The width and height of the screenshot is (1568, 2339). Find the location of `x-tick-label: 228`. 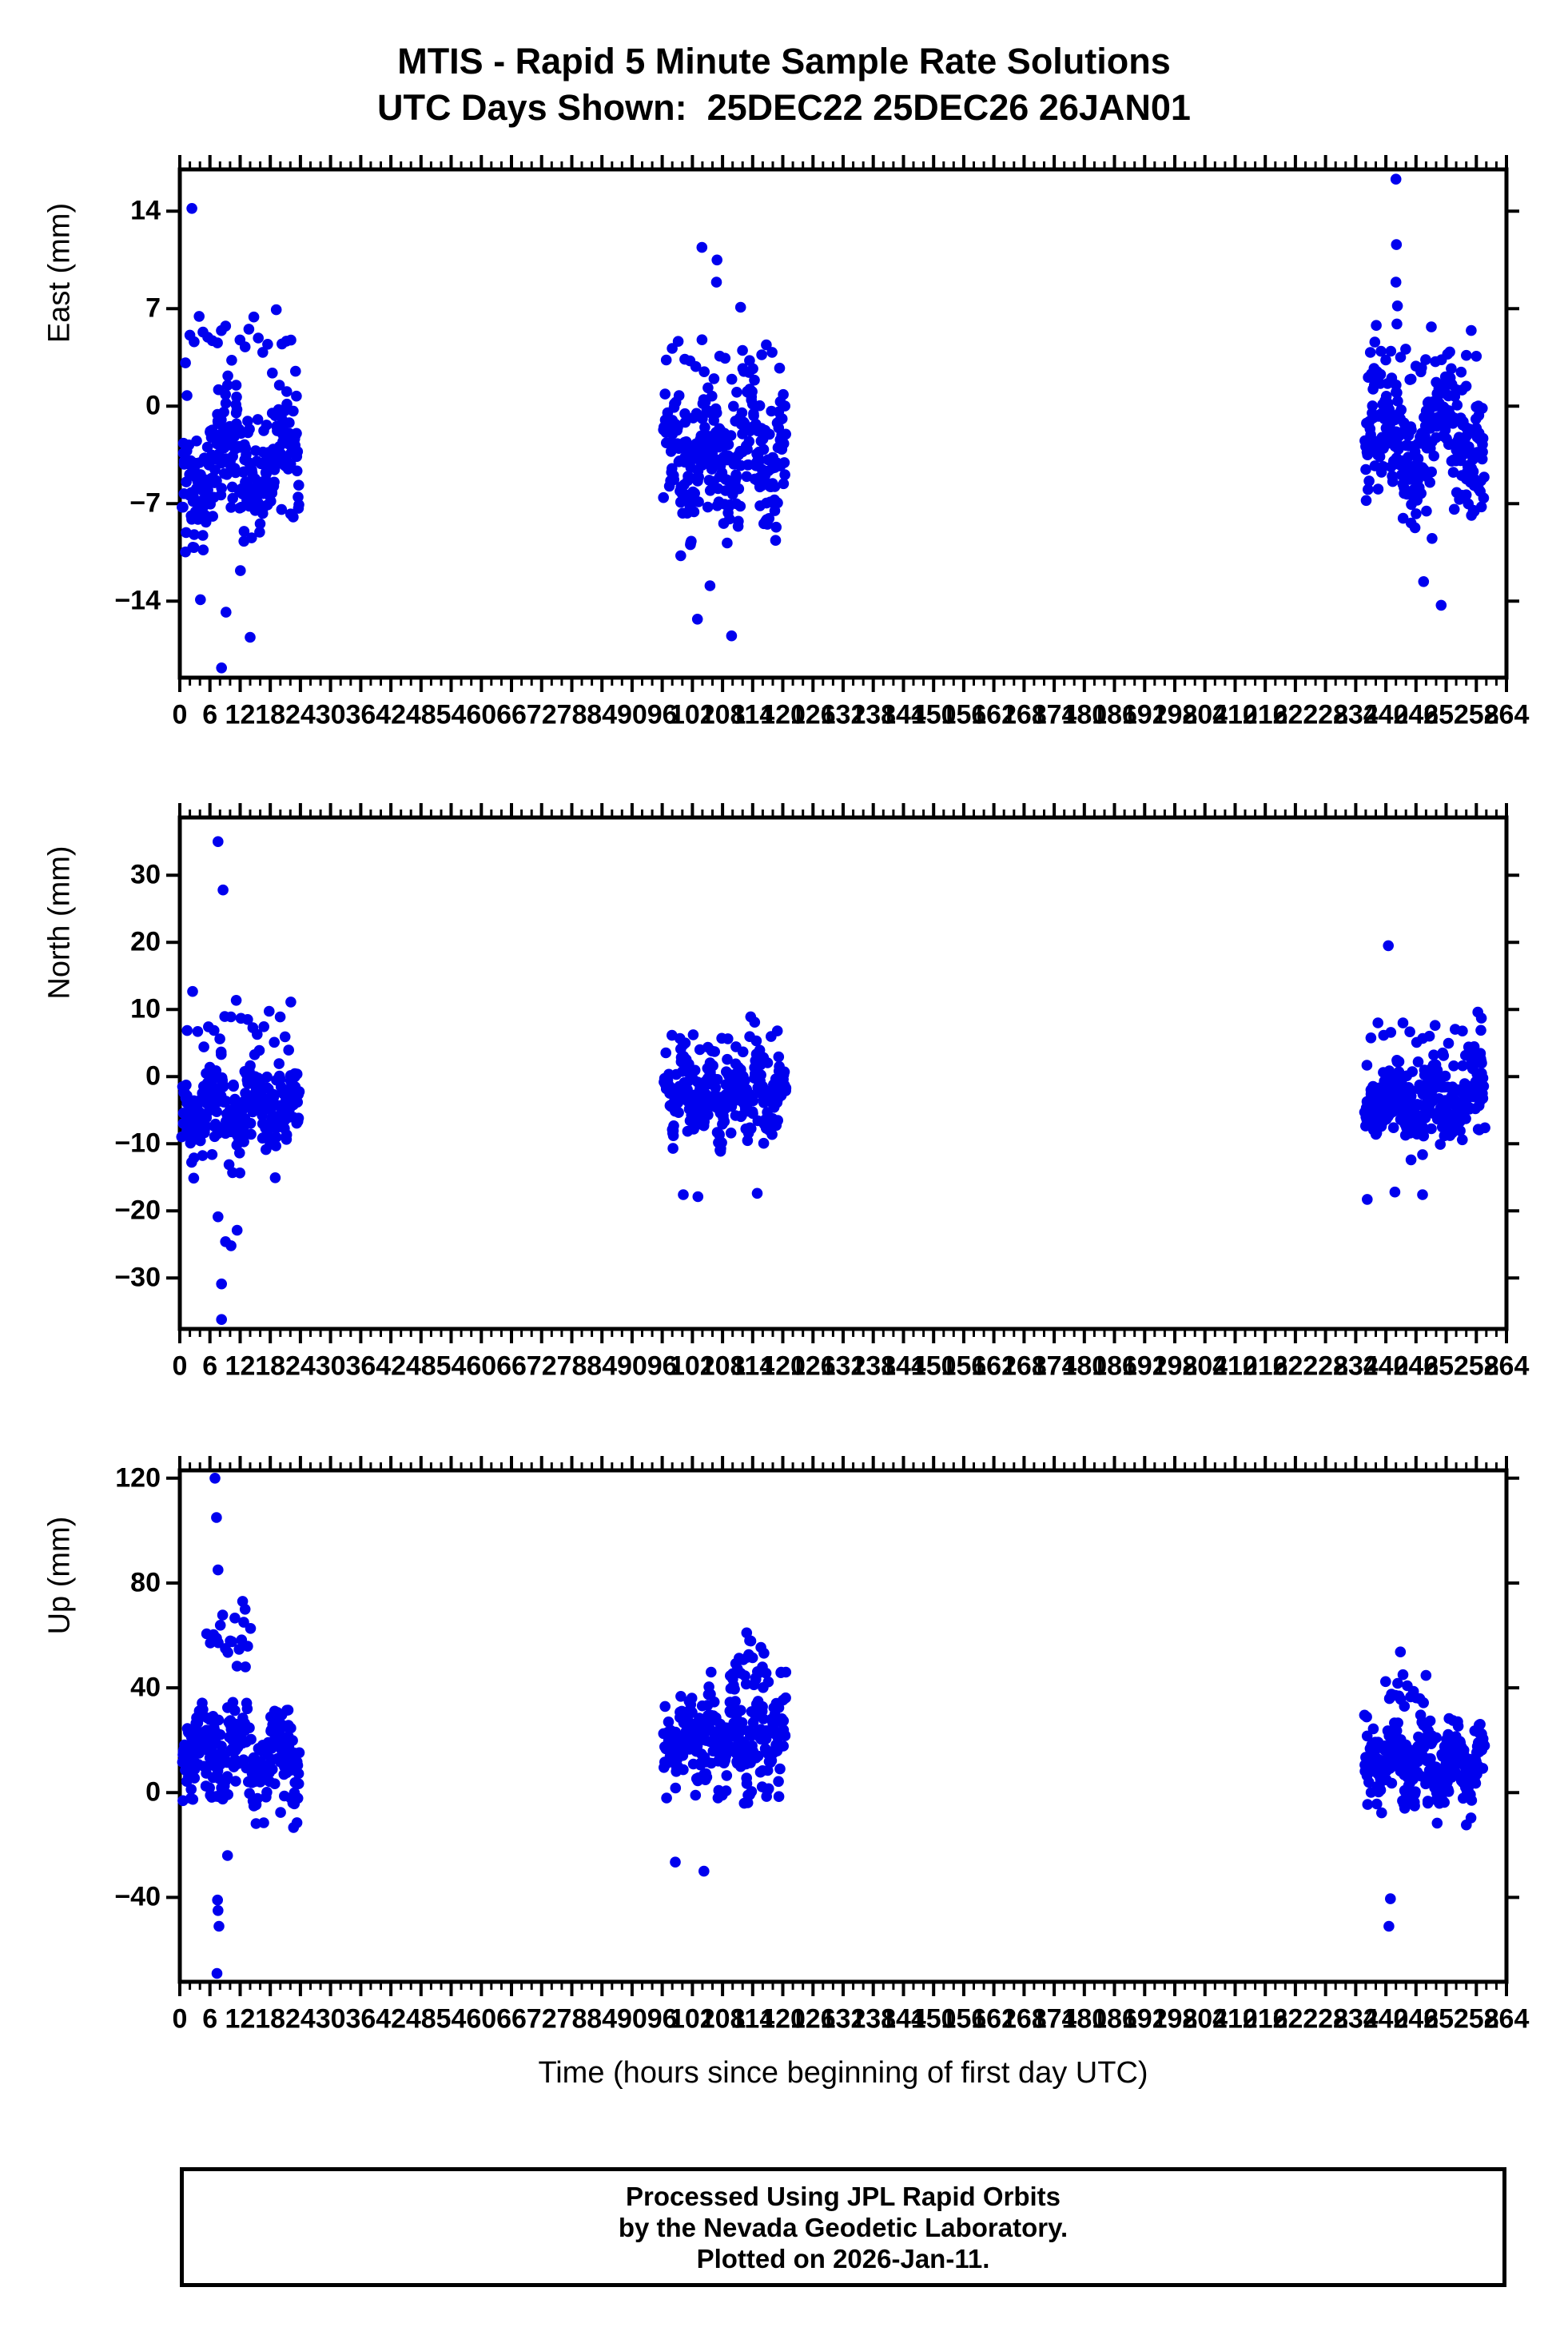

x-tick-label: 228 is located at coordinates (1325, 2019).